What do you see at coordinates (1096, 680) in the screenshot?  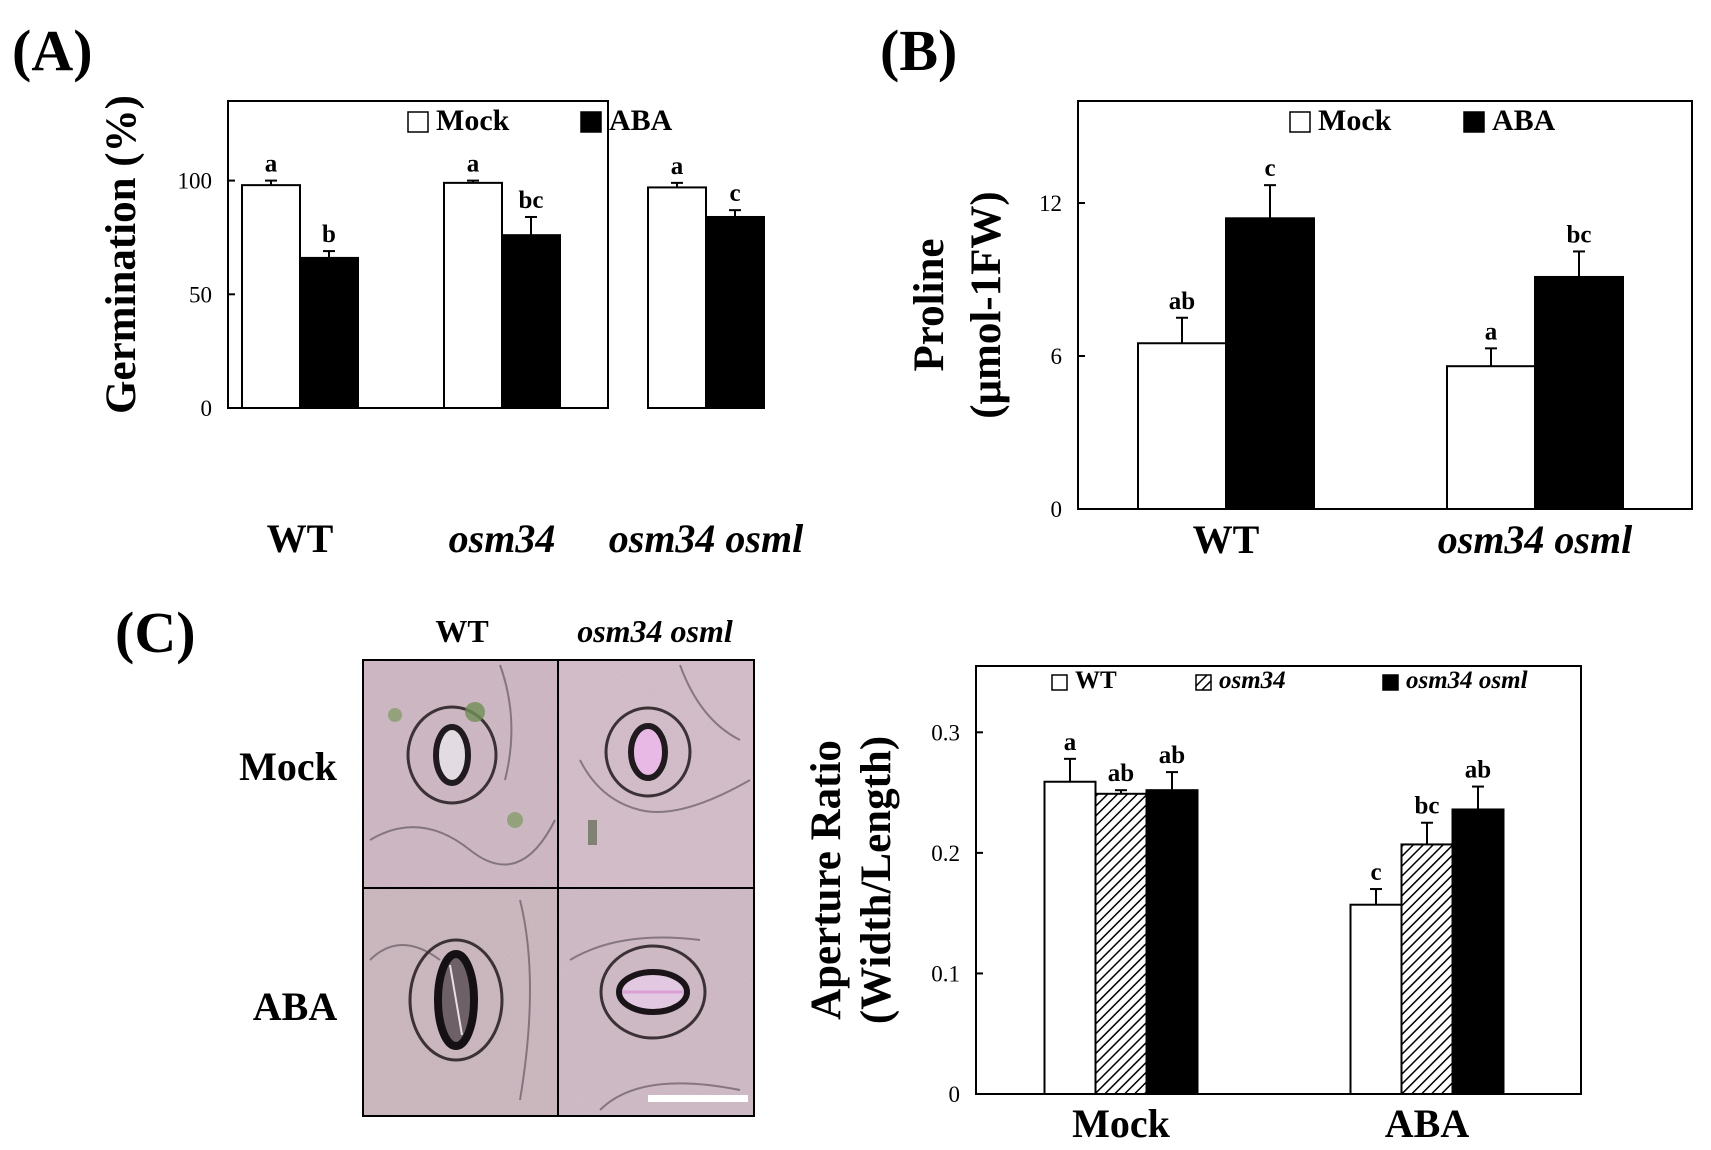 I see `legend-label-wt: WT` at bounding box center [1096, 680].